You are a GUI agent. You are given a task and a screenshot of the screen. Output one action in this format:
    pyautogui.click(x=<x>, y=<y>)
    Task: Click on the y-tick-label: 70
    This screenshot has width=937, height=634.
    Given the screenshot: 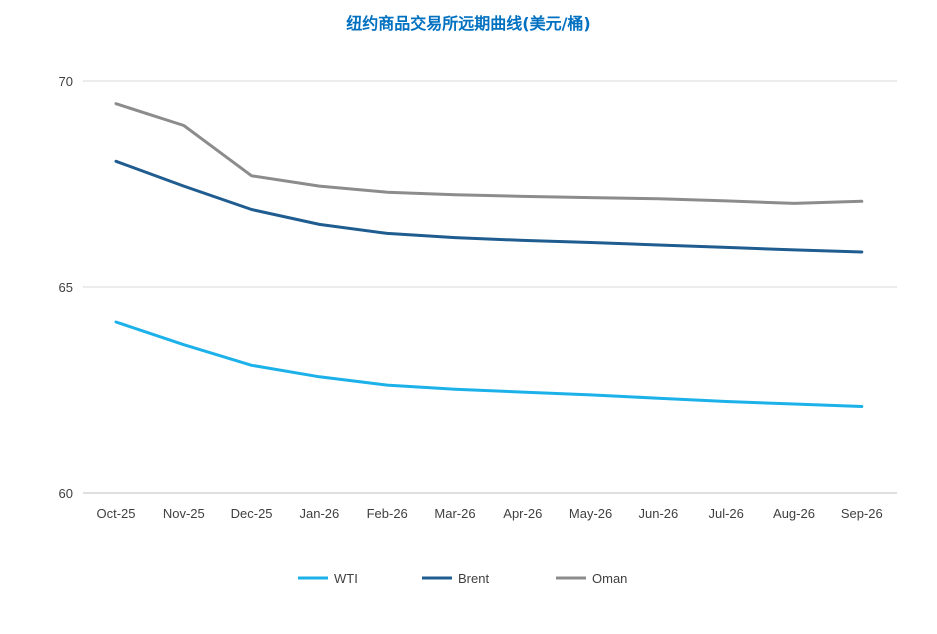 What is the action you would take?
    pyautogui.click(x=66, y=81)
    